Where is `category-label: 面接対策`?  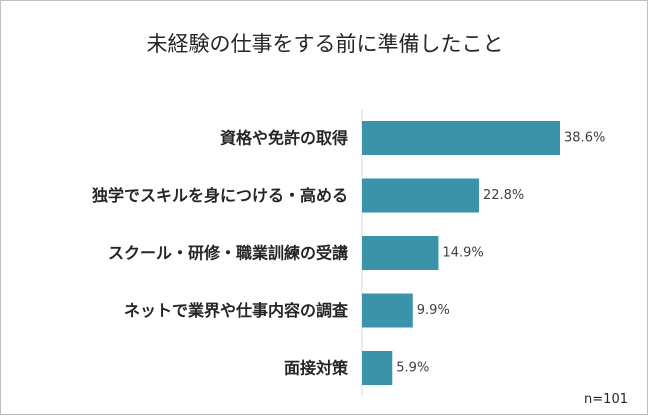
category-label: 面接対策 is located at coordinates (316, 368).